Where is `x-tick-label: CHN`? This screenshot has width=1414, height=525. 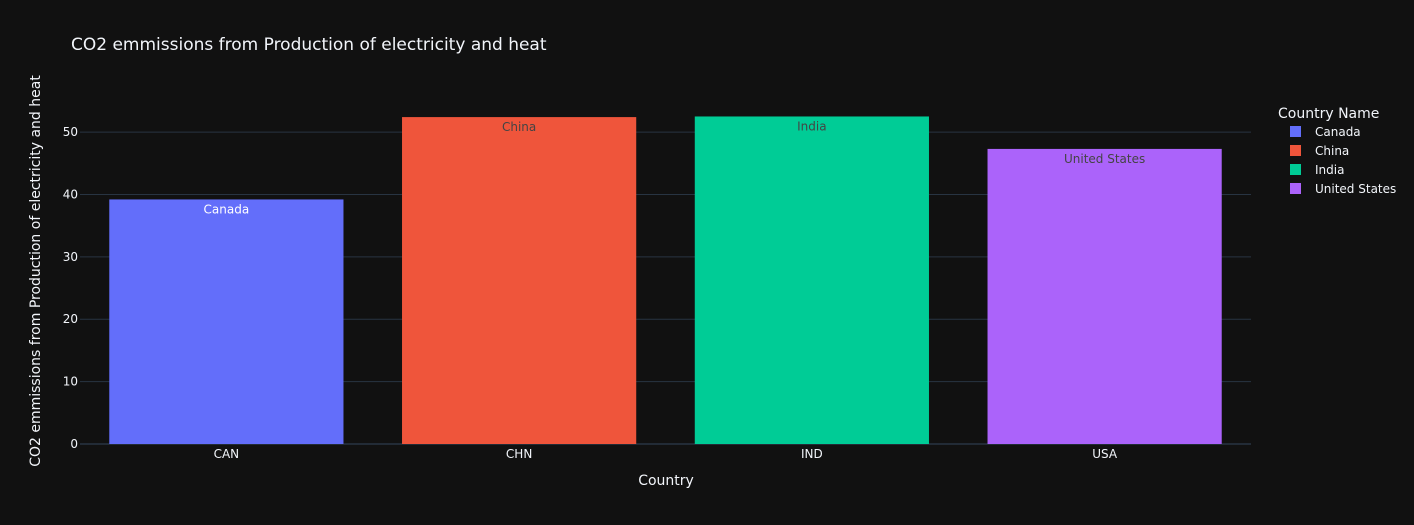
x-tick-label: CHN is located at coordinates (519, 454).